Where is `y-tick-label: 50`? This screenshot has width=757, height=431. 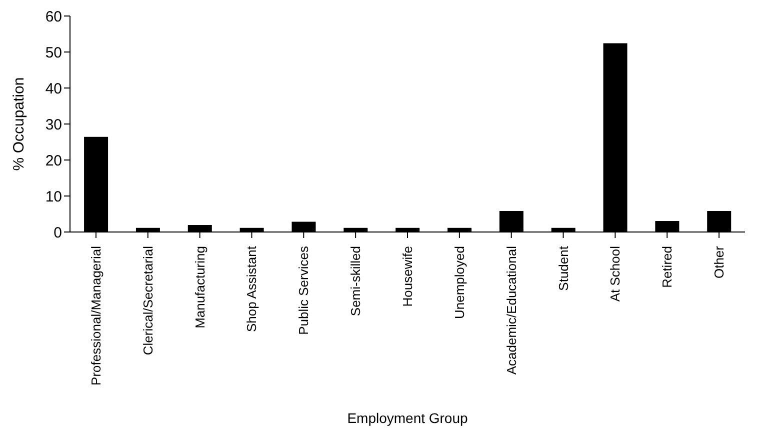 y-tick-label: 50 is located at coordinates (53, 53).